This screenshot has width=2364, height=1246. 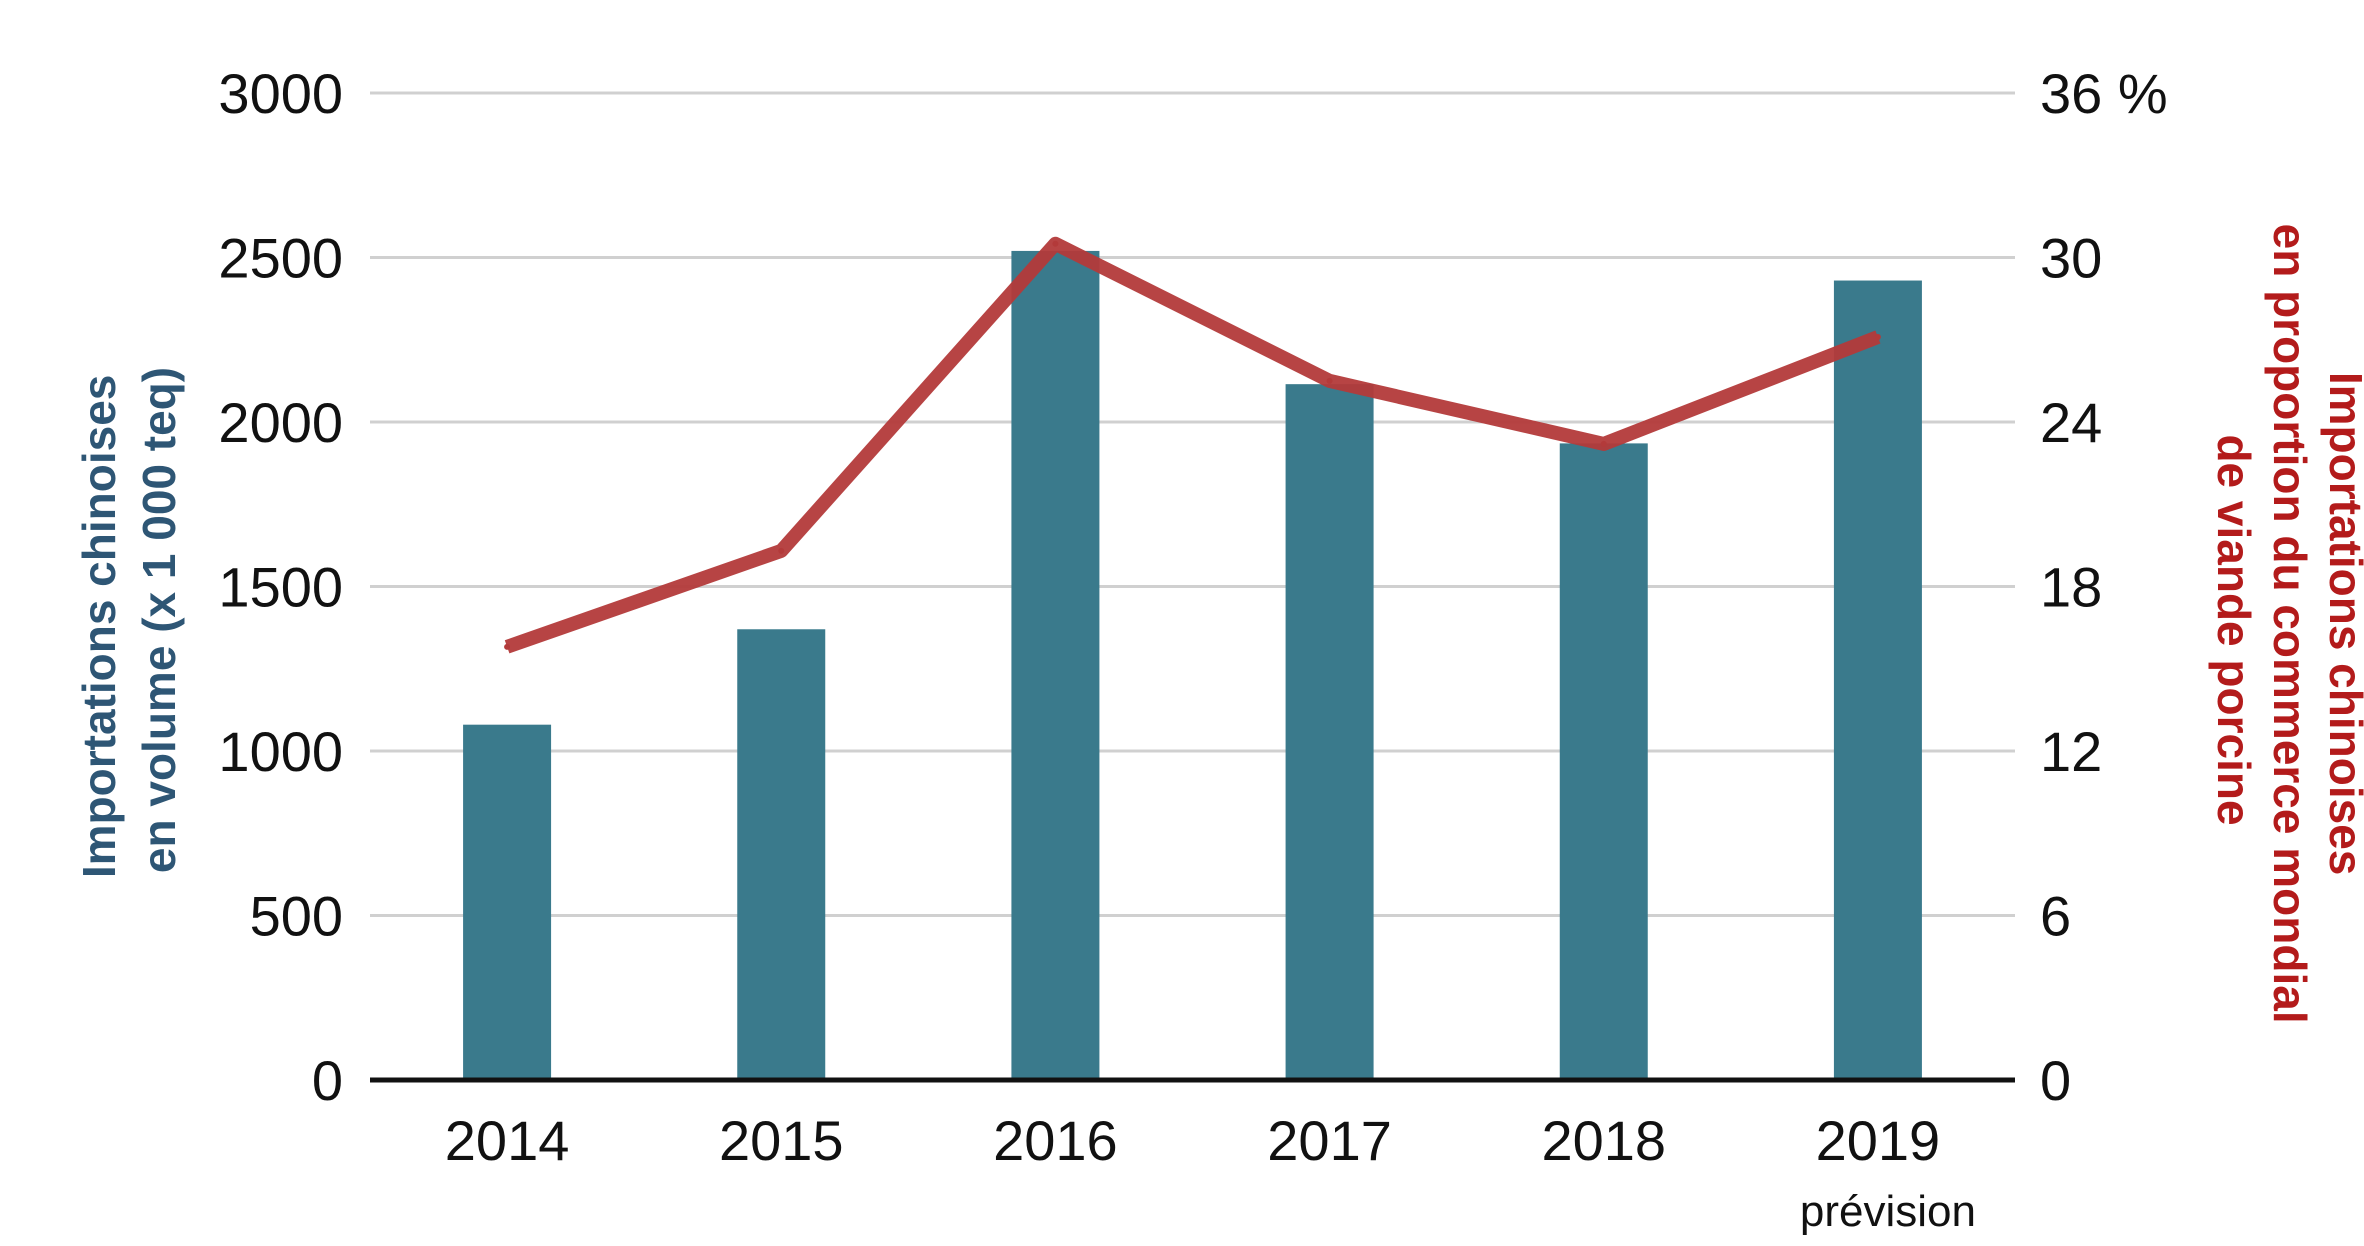 What do you see at coordinates (2342, 624) in the screenshot?
I see `right-axis-title-line: Importations chinoises` at bounding box center [2342, 624].